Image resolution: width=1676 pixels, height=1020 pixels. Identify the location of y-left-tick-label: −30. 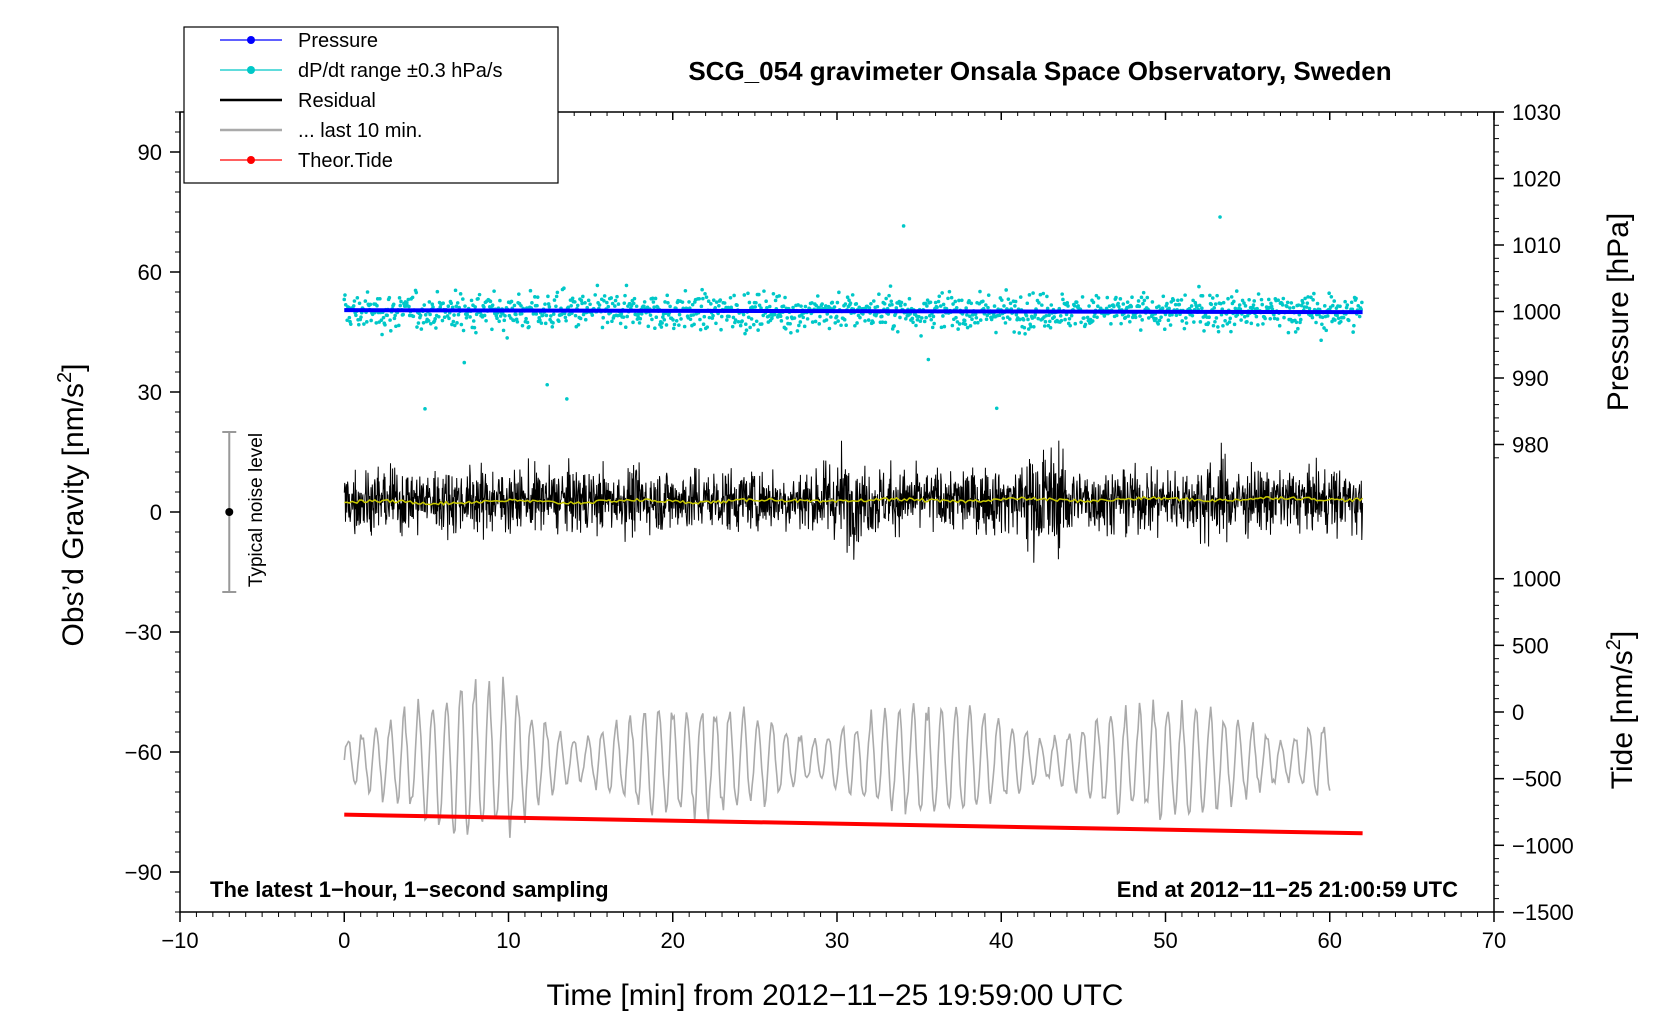
(143, 632).